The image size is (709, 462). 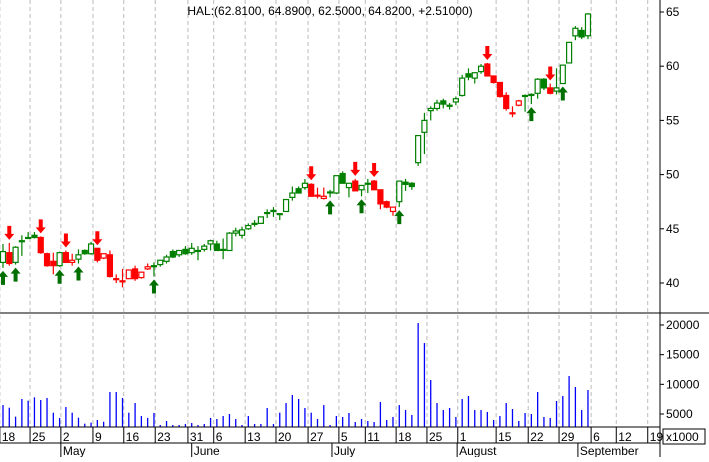 I want to click on price-tick-label: 65, so click(x=673, y=12).